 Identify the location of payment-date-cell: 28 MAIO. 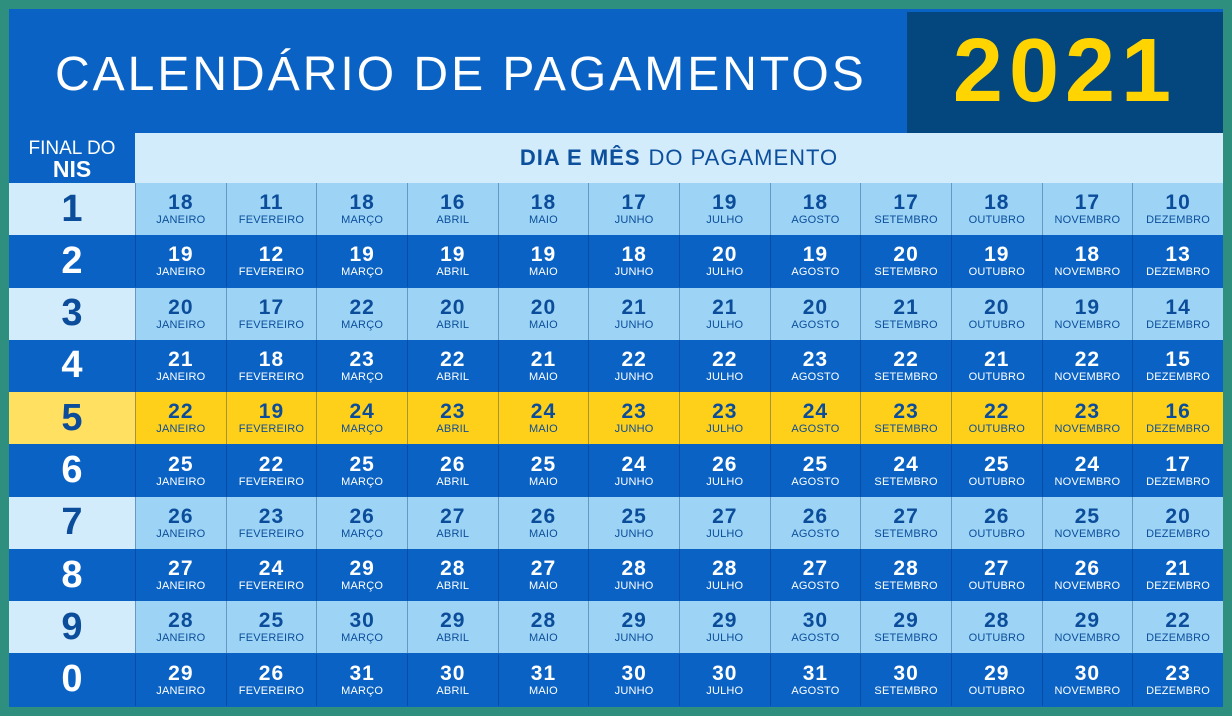
(543, 627).